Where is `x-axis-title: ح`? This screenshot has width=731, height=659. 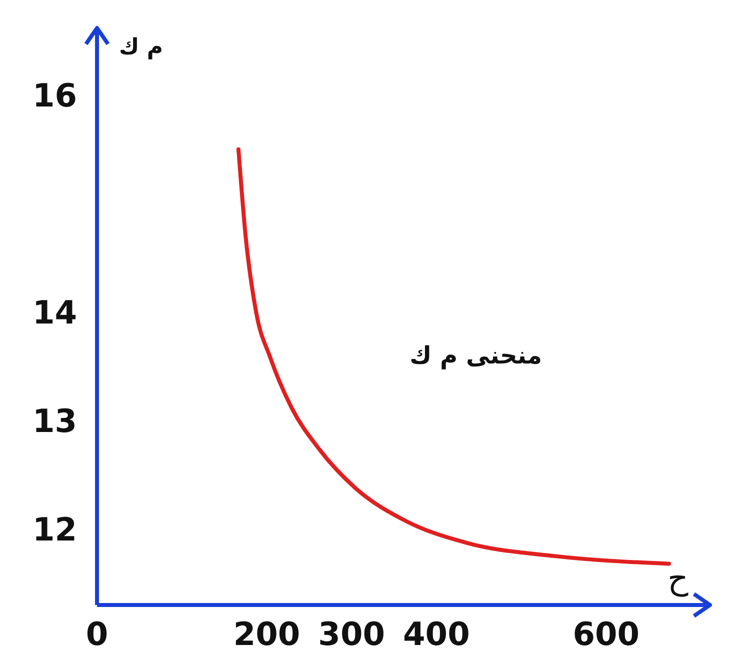
x-axis-title: ح is located at coordinates (678, 578).